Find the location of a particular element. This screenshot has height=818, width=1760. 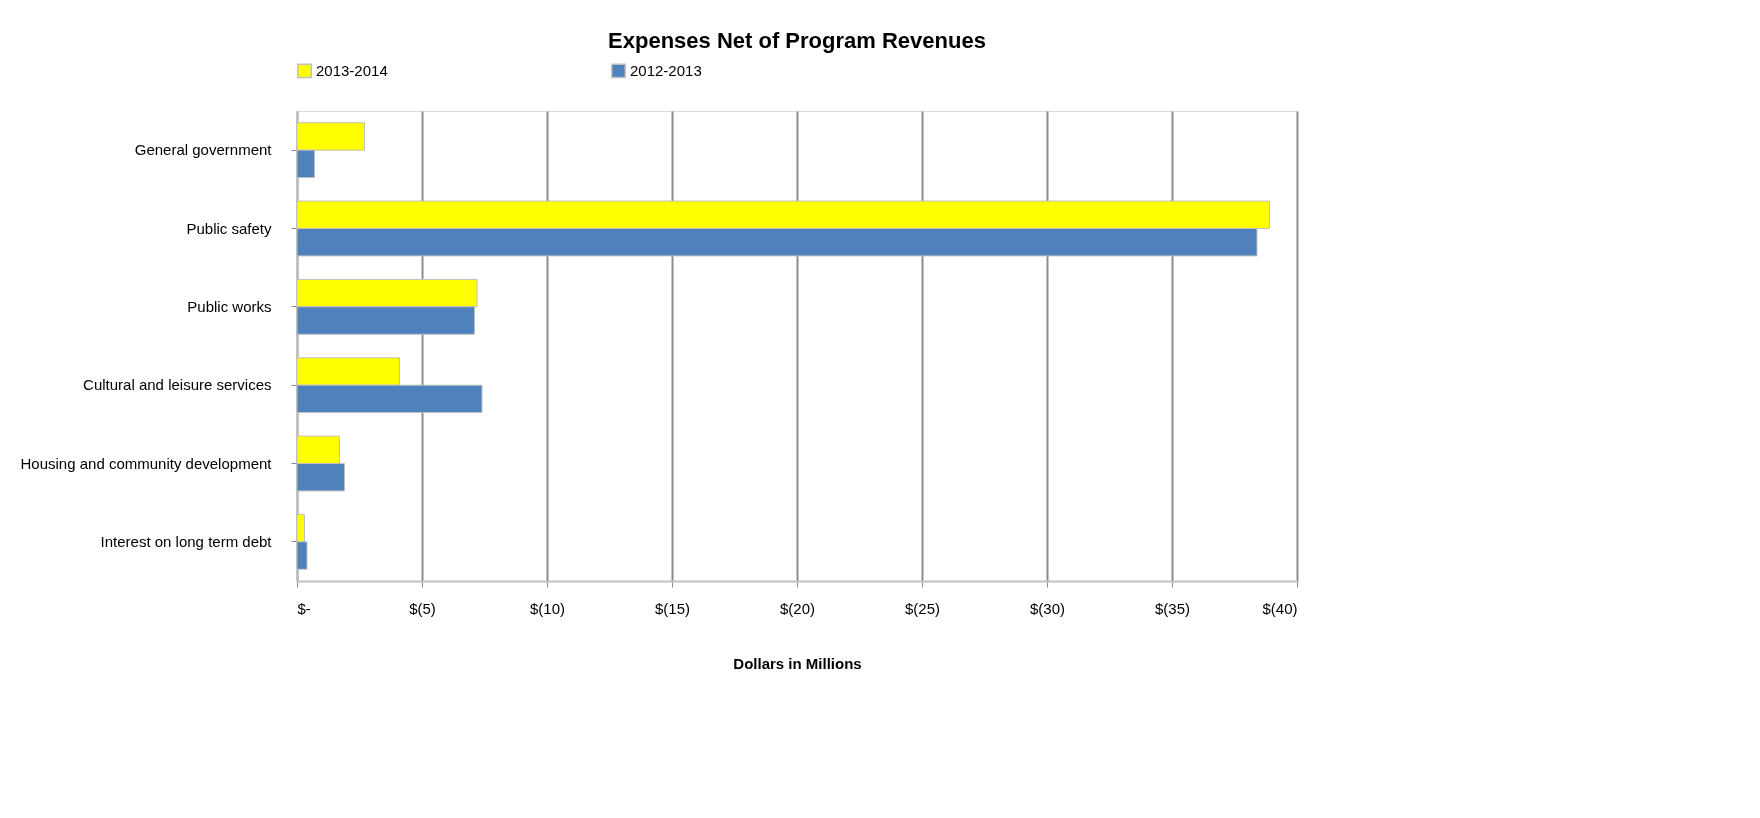

y-tick-label: Cultural and leisure services is located at coordinates (177, 385).